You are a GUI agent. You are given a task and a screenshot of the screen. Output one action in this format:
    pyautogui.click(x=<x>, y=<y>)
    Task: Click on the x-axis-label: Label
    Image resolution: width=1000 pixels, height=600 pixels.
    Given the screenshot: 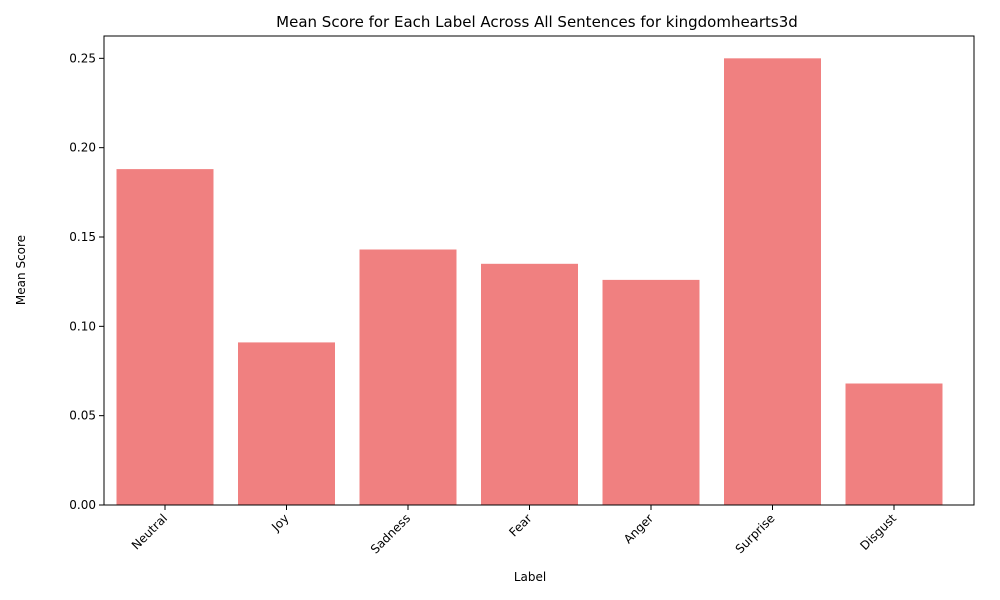 What is the action you would take?
    pyautogui.click(x=530, y=577)
    